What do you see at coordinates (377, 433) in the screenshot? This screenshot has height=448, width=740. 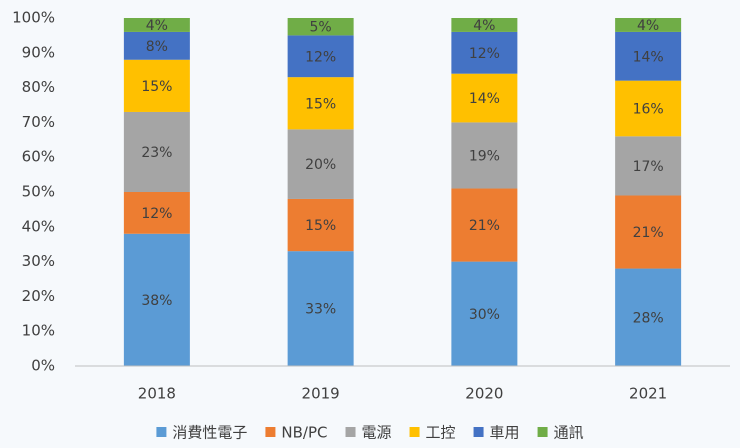 I see `legend-label: 電源` at bounding box center [377, 433].